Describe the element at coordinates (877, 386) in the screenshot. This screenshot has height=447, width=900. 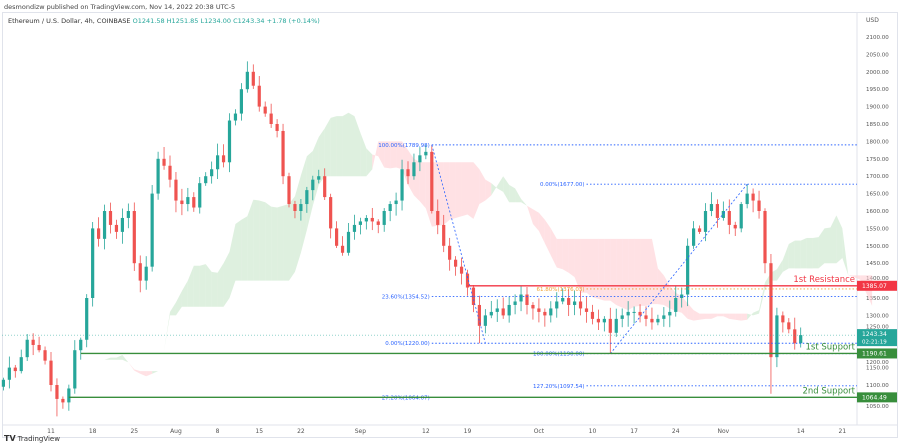
I see `price-tick-label: 1100.00` at that location.